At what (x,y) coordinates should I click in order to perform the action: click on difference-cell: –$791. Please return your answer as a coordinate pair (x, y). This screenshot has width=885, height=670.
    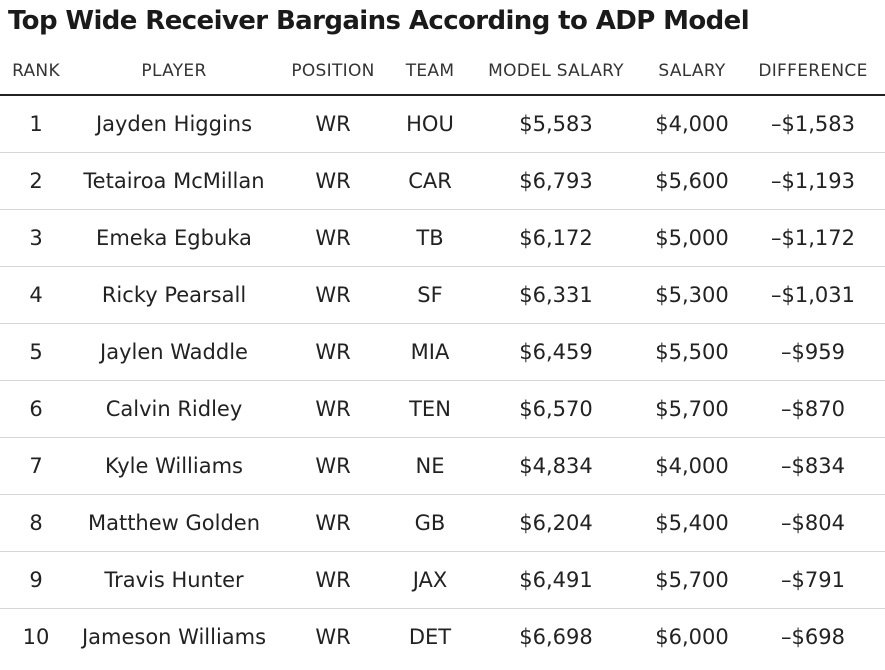
    Looking at the image, I should click on (813, 580).